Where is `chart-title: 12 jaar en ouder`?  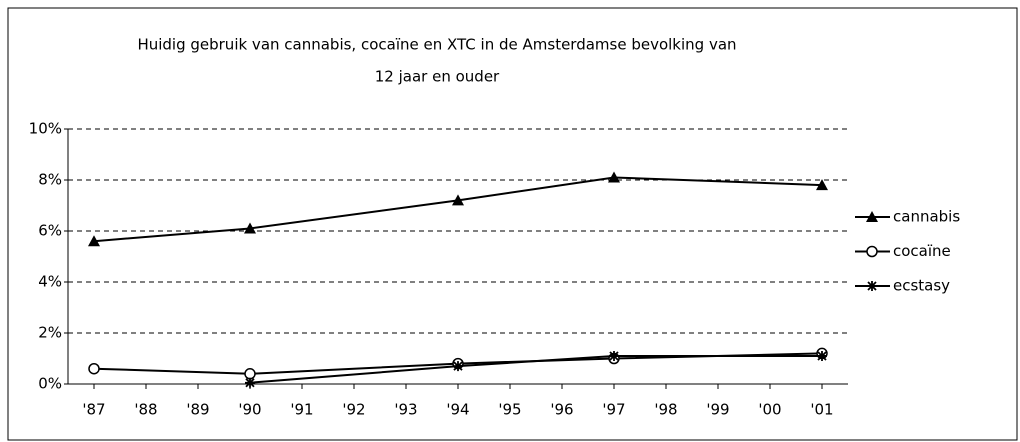
chart-title: 12 jaar en ouder is located at coordinates (437, 77).